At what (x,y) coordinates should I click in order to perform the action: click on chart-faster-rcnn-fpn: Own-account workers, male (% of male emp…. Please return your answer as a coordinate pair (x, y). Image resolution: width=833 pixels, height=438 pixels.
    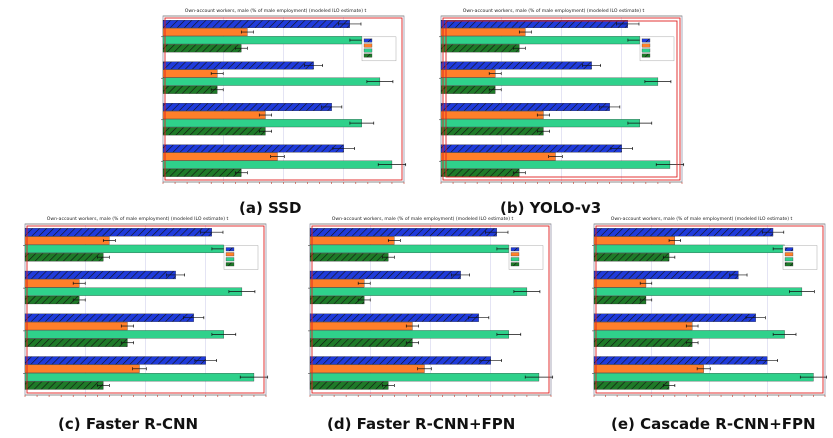
    Looking at the image, I should click on (431, 306).